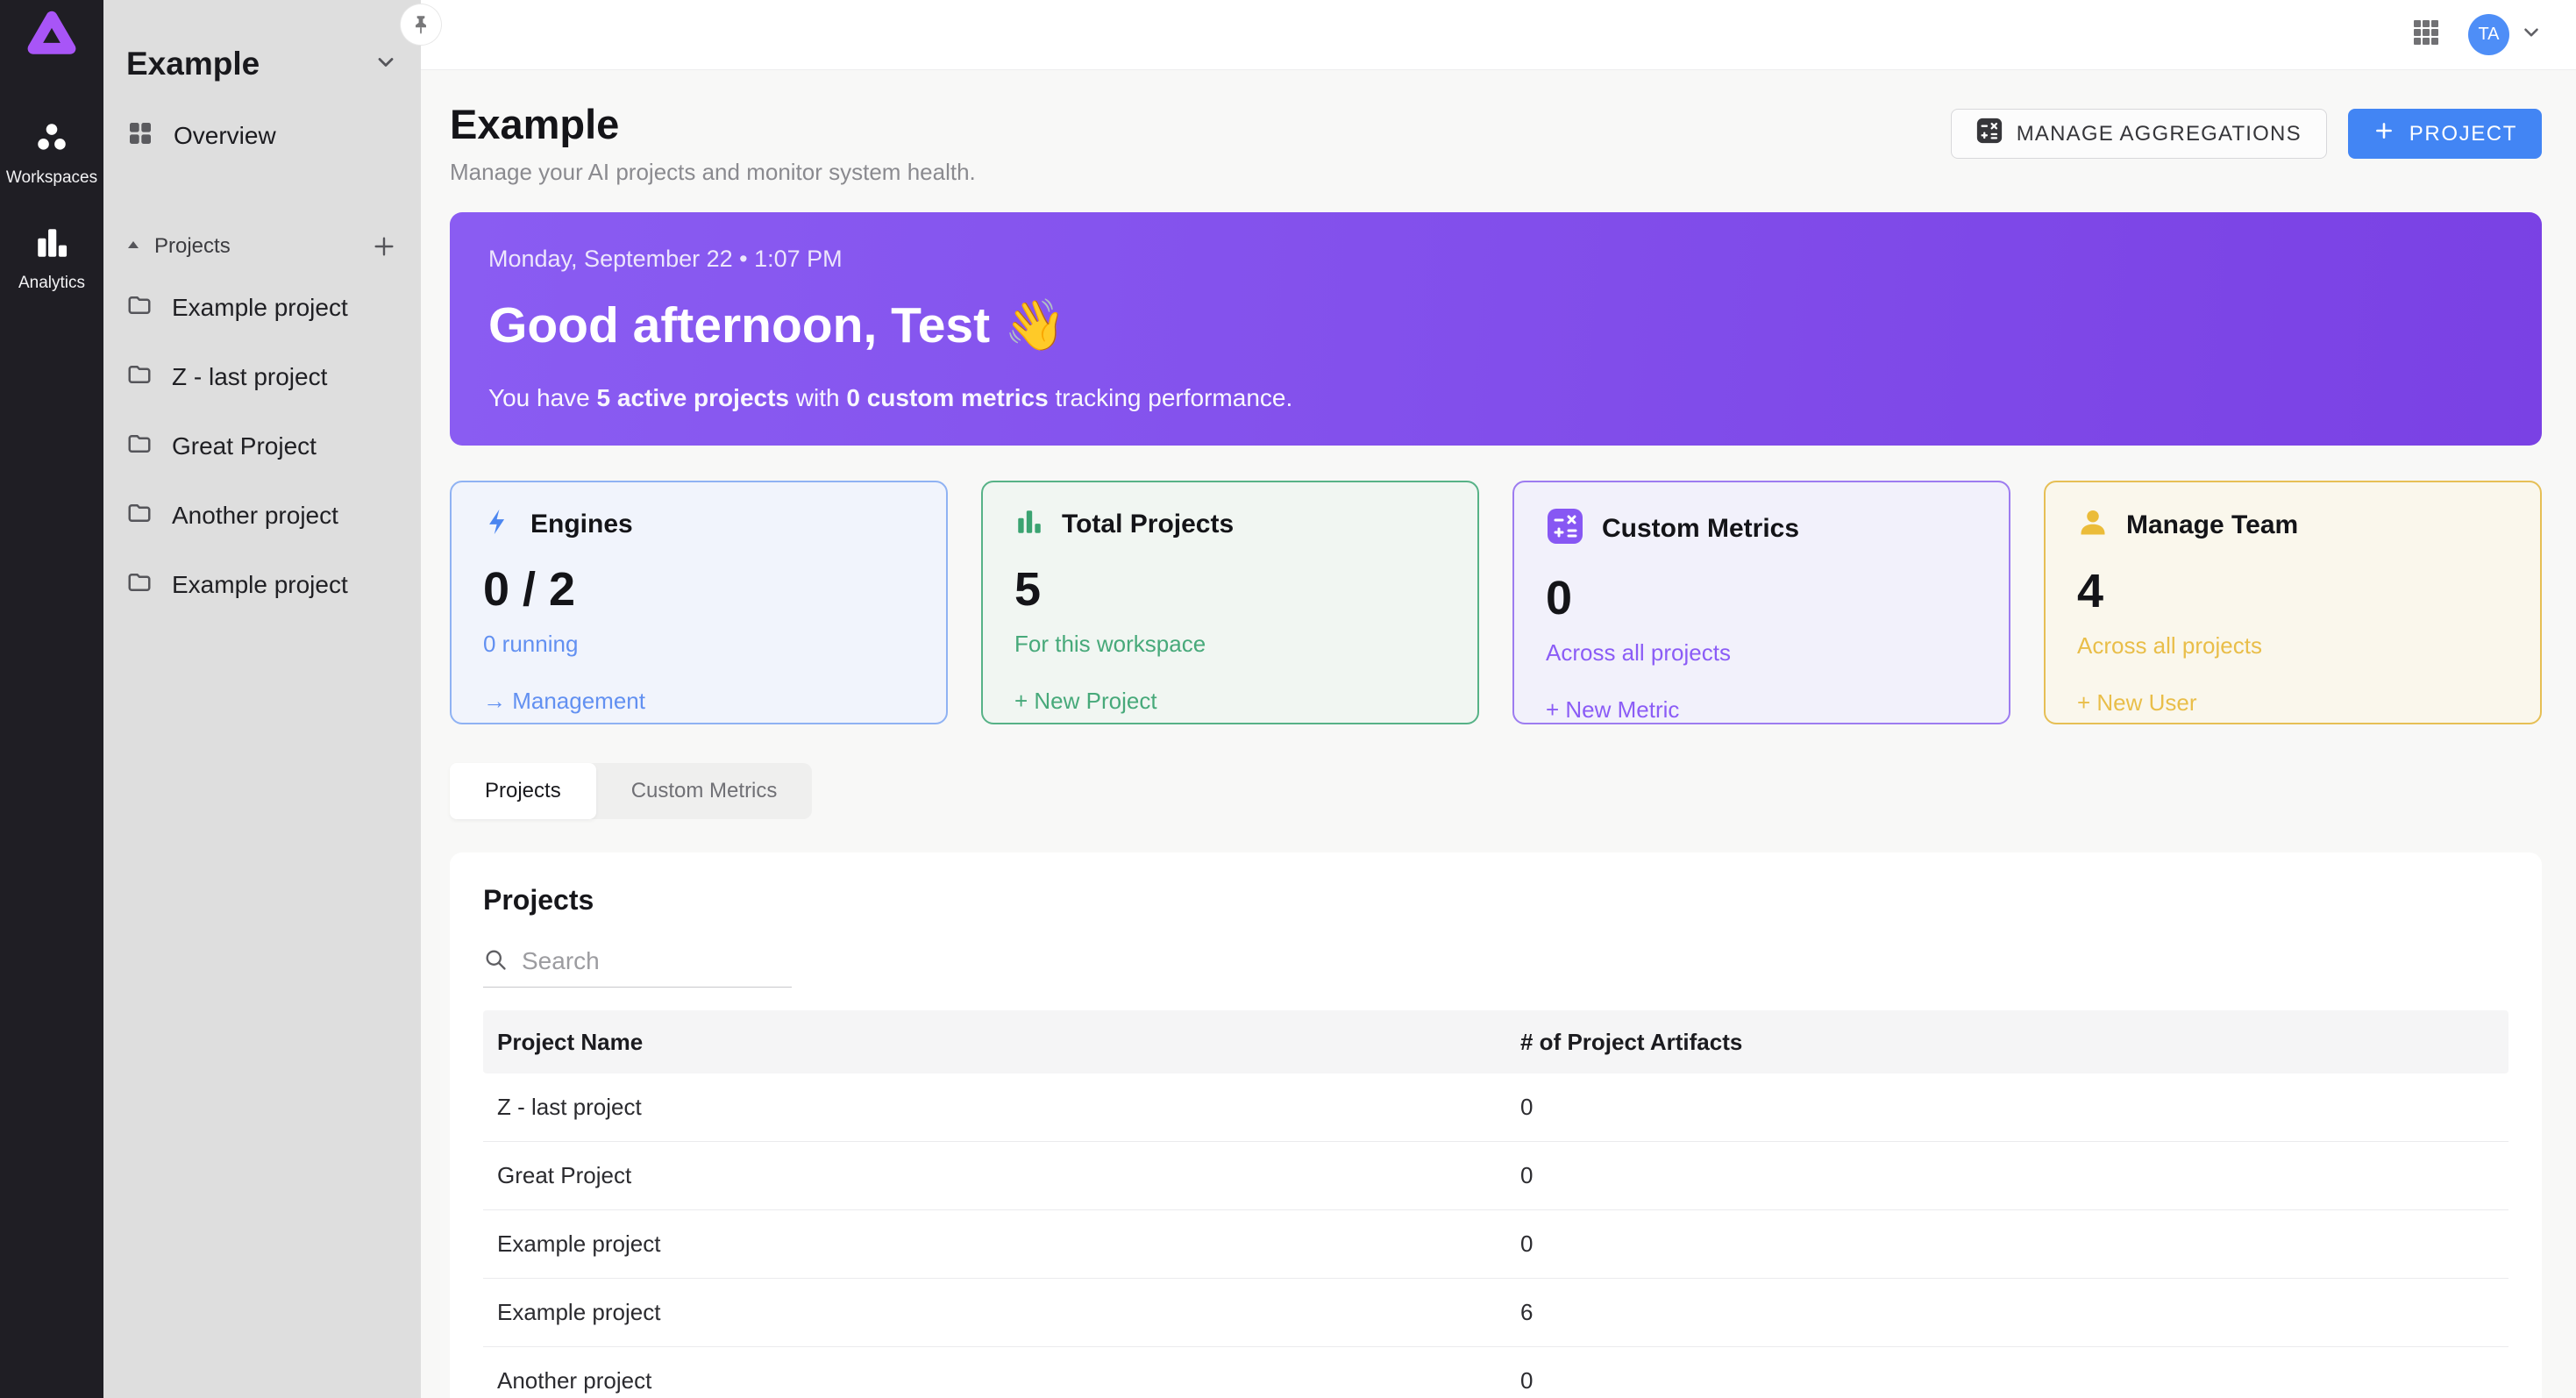 This screenshot has width=2576, height=1398. I want to click on rail-item-analytics: Analytics, so click(51, 259).